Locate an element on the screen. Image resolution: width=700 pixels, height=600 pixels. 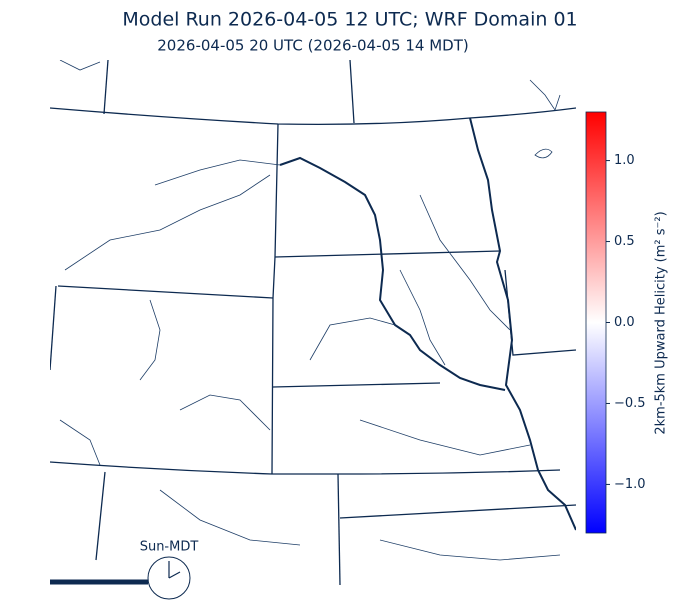
clock-hands is located at coordinates (174, 570).